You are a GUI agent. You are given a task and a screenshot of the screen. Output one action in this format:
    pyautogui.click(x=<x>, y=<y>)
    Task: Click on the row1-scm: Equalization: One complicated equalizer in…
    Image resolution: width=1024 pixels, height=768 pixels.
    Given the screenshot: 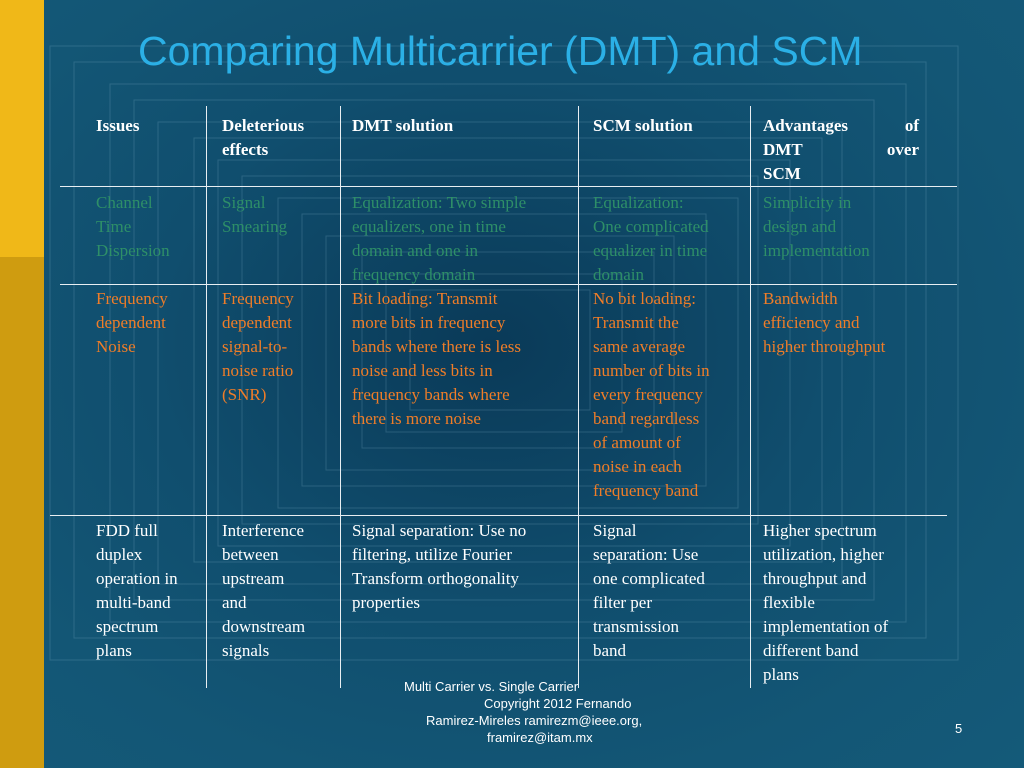 What is the action you would take?
    pyautogui.click(x=651, y=238)
    